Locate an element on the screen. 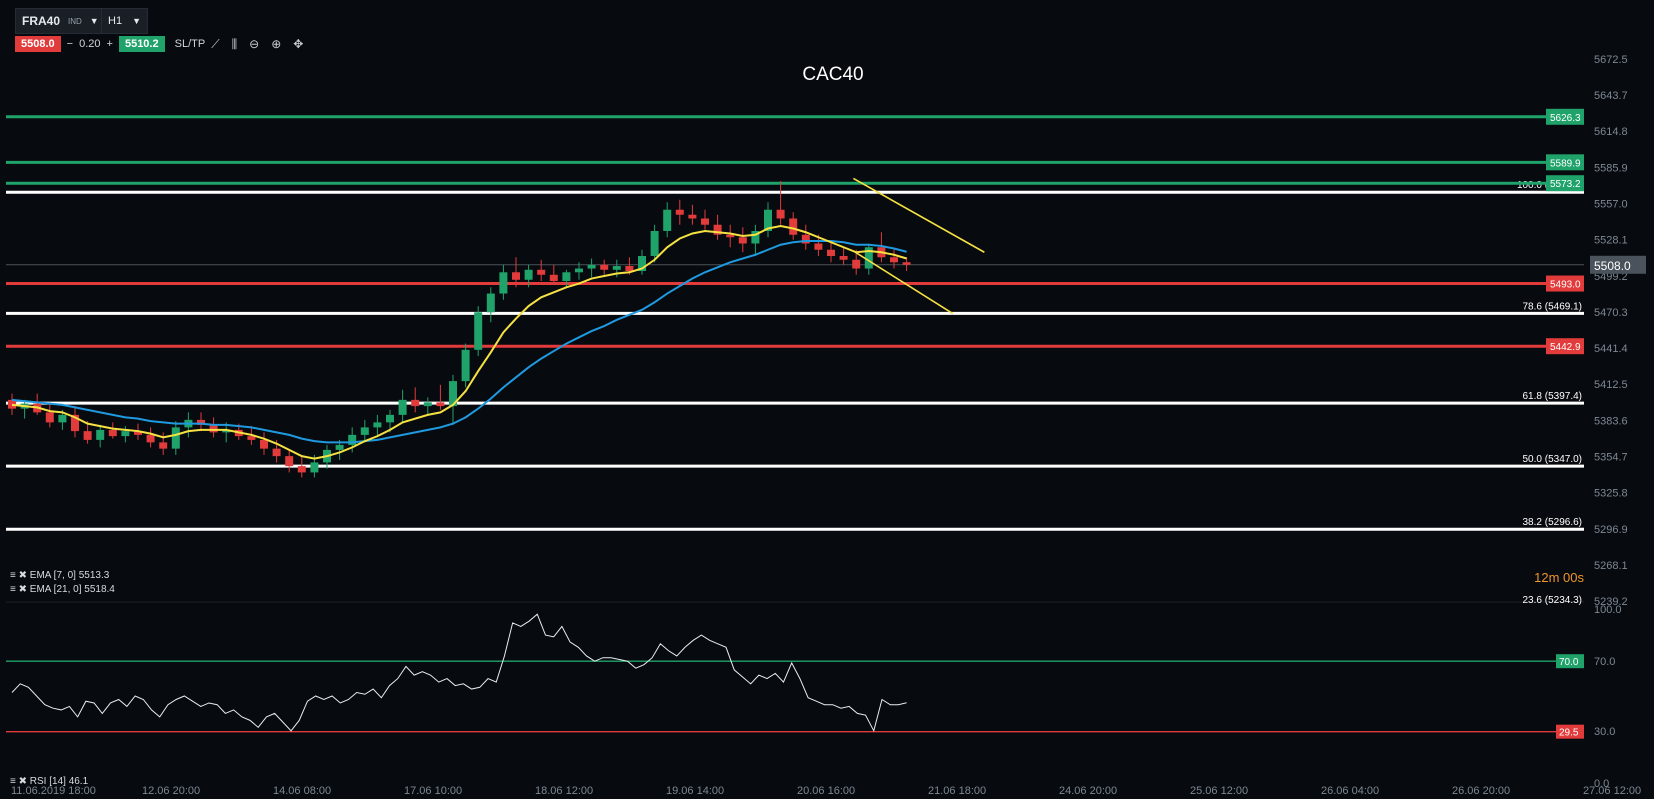 This screenshot has height=799, width=1654. rsi-legend: ≡ ✖ RSI [14] 46.1 is located at coordinates (49, 781).